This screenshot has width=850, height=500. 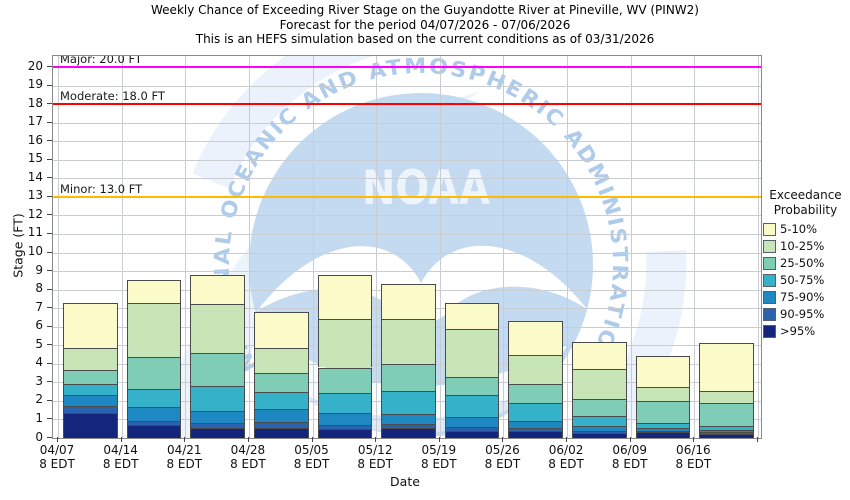 I want to click on bar-segment-06/09-10-25%, so click(x=663, y=393).